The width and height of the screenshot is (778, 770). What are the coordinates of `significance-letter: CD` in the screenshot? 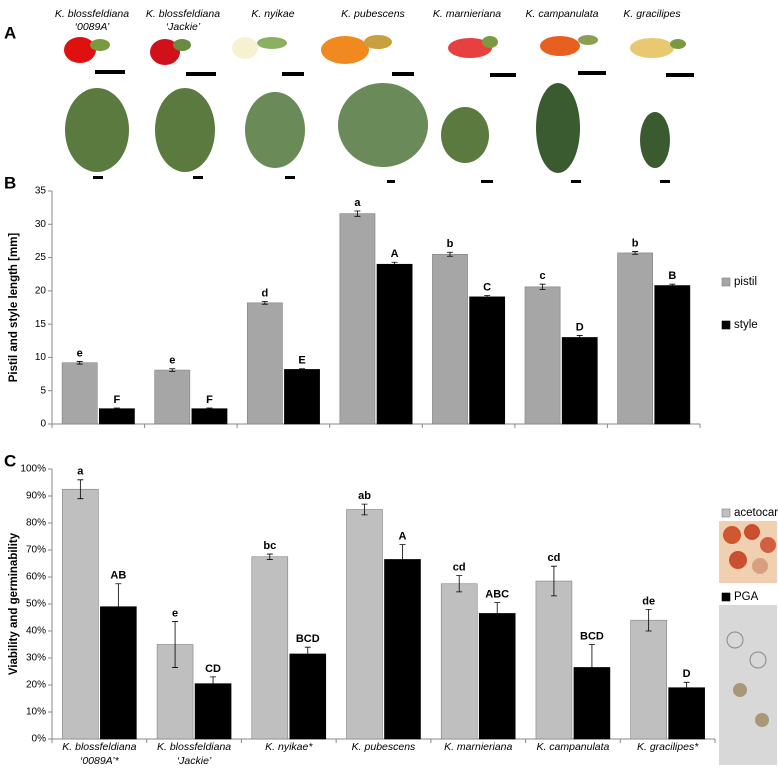 It's located at (213, 669).